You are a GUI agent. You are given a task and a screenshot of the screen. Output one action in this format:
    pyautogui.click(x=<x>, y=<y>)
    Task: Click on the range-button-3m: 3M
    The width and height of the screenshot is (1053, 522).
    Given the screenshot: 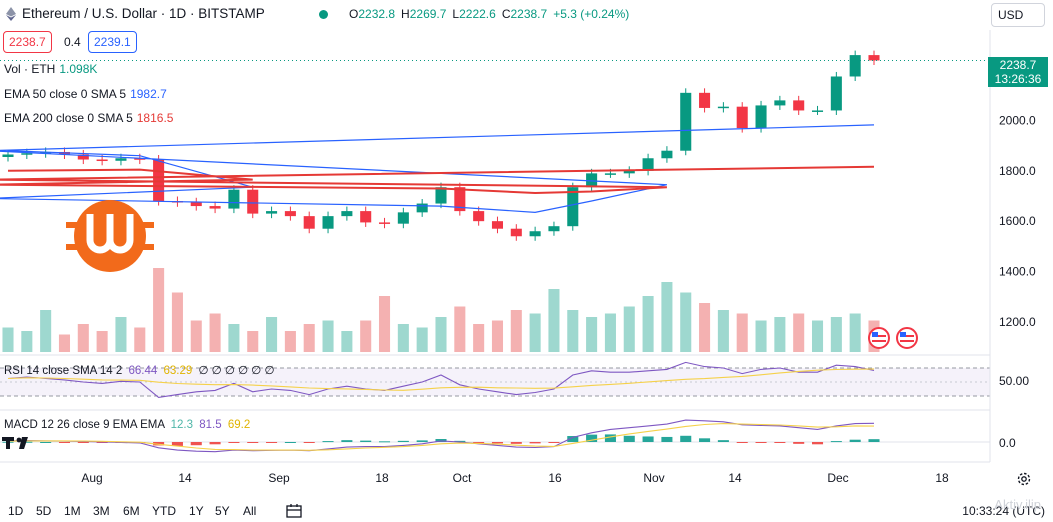 What is the action you would take?
    pyautogui.click(x=101, y=511)
    